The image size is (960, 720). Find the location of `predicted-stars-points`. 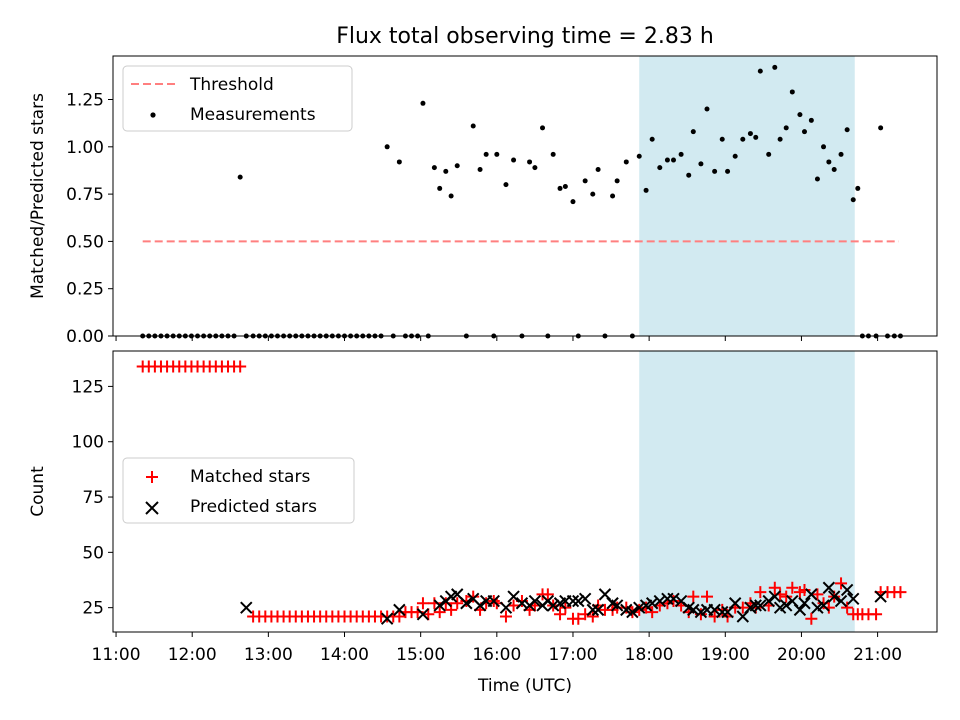

predicted-stars-points is located at coordinates (563, 603).